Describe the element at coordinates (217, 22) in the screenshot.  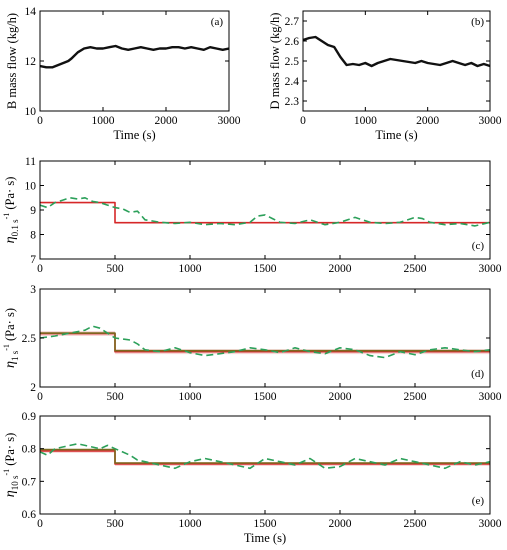
I see `panel-label: (a)` at that location.